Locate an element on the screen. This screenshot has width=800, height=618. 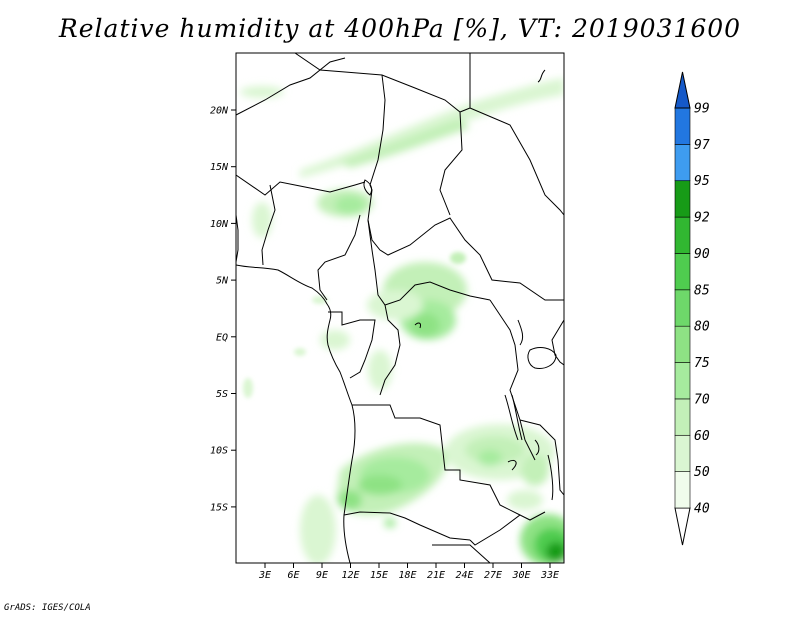
colorbar-upper-extension is located at coordinates (682, 90).